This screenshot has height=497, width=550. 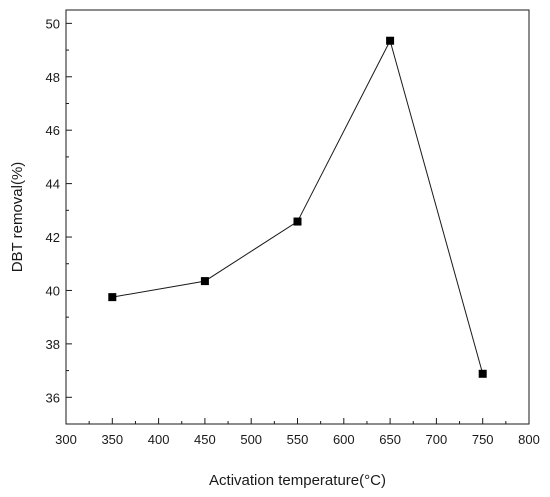 I want to click on y-tick-label: 40, so click(x=53, y=290).